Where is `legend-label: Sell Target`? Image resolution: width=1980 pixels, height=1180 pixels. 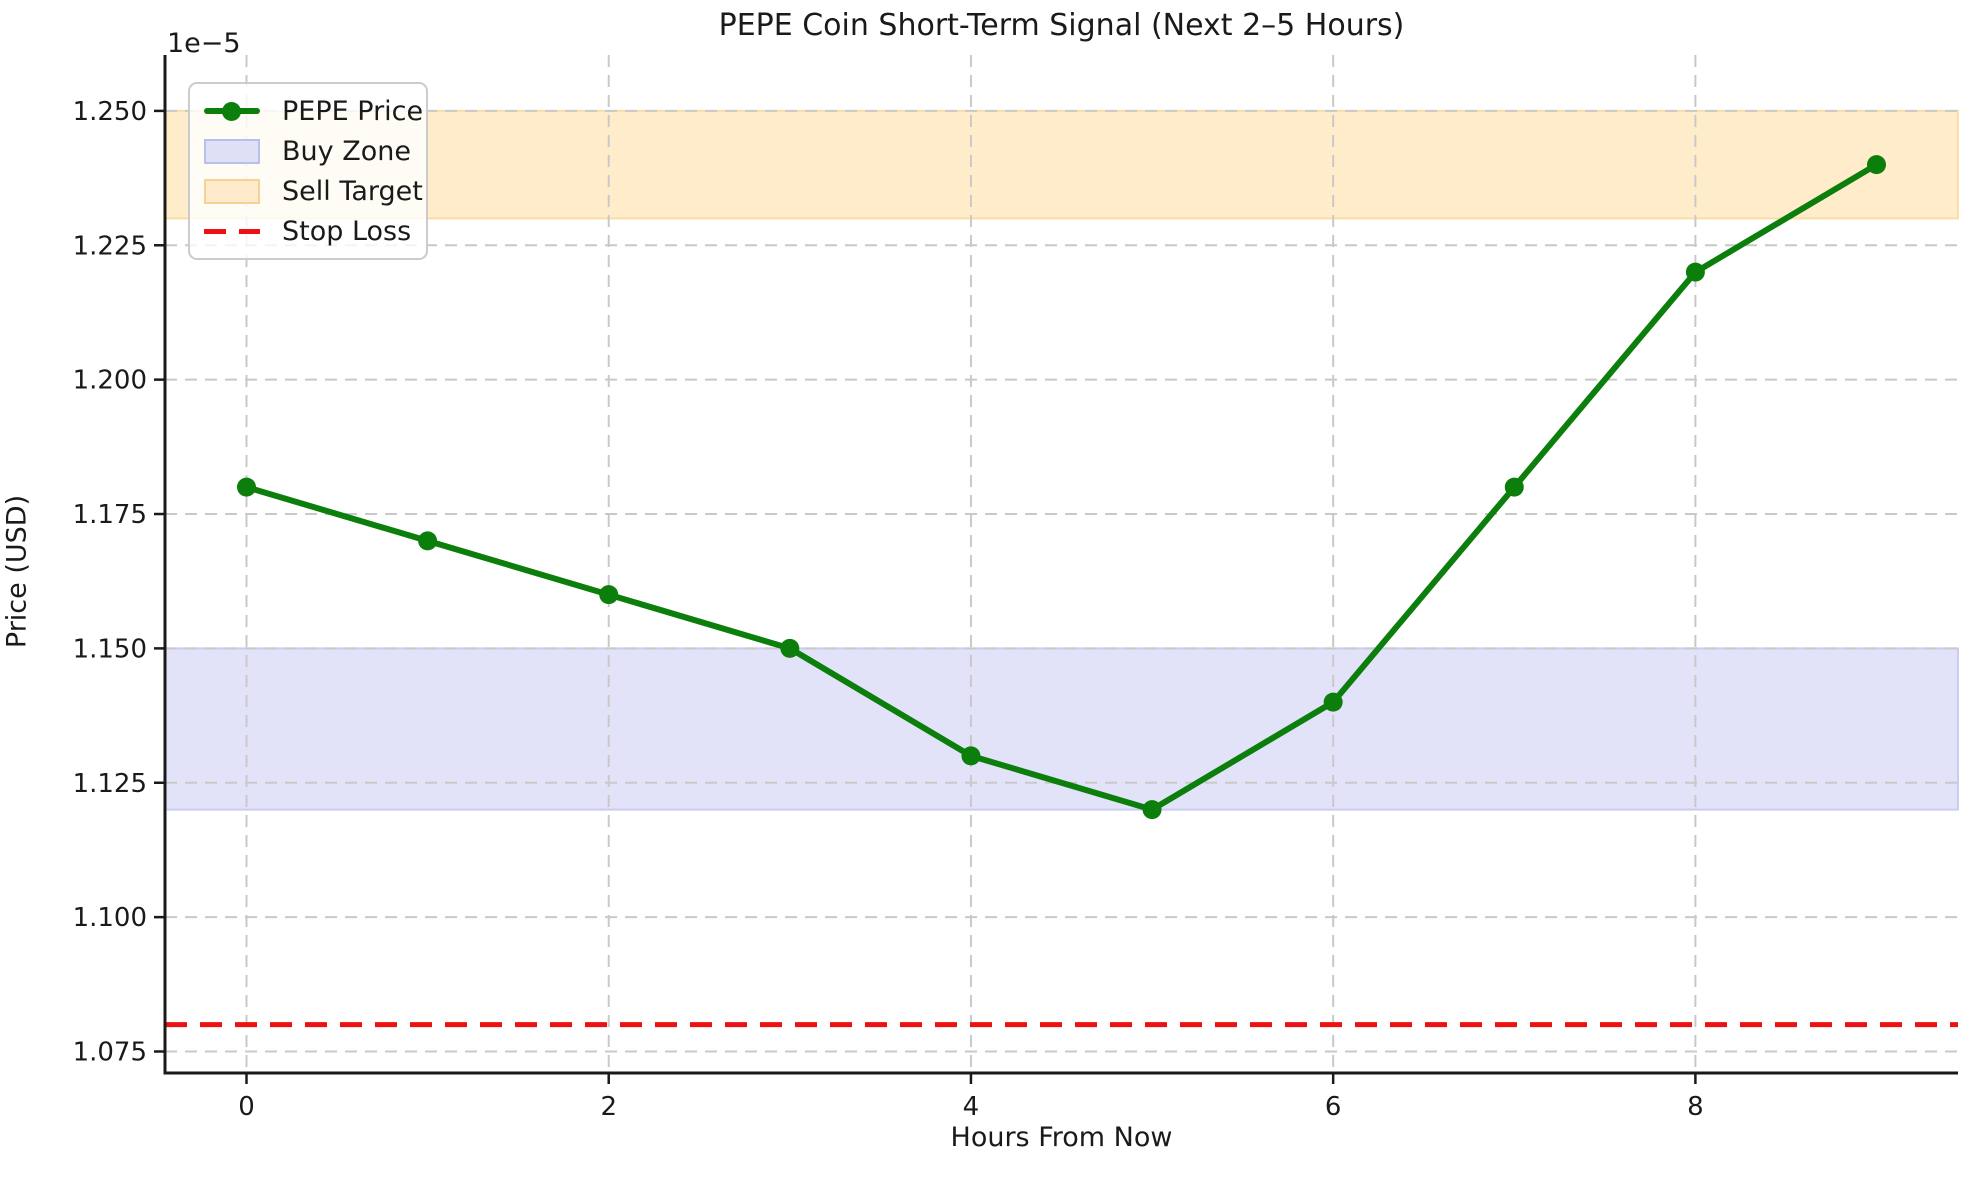 legend-label: Sell Target is located at coordinates (352, 191).